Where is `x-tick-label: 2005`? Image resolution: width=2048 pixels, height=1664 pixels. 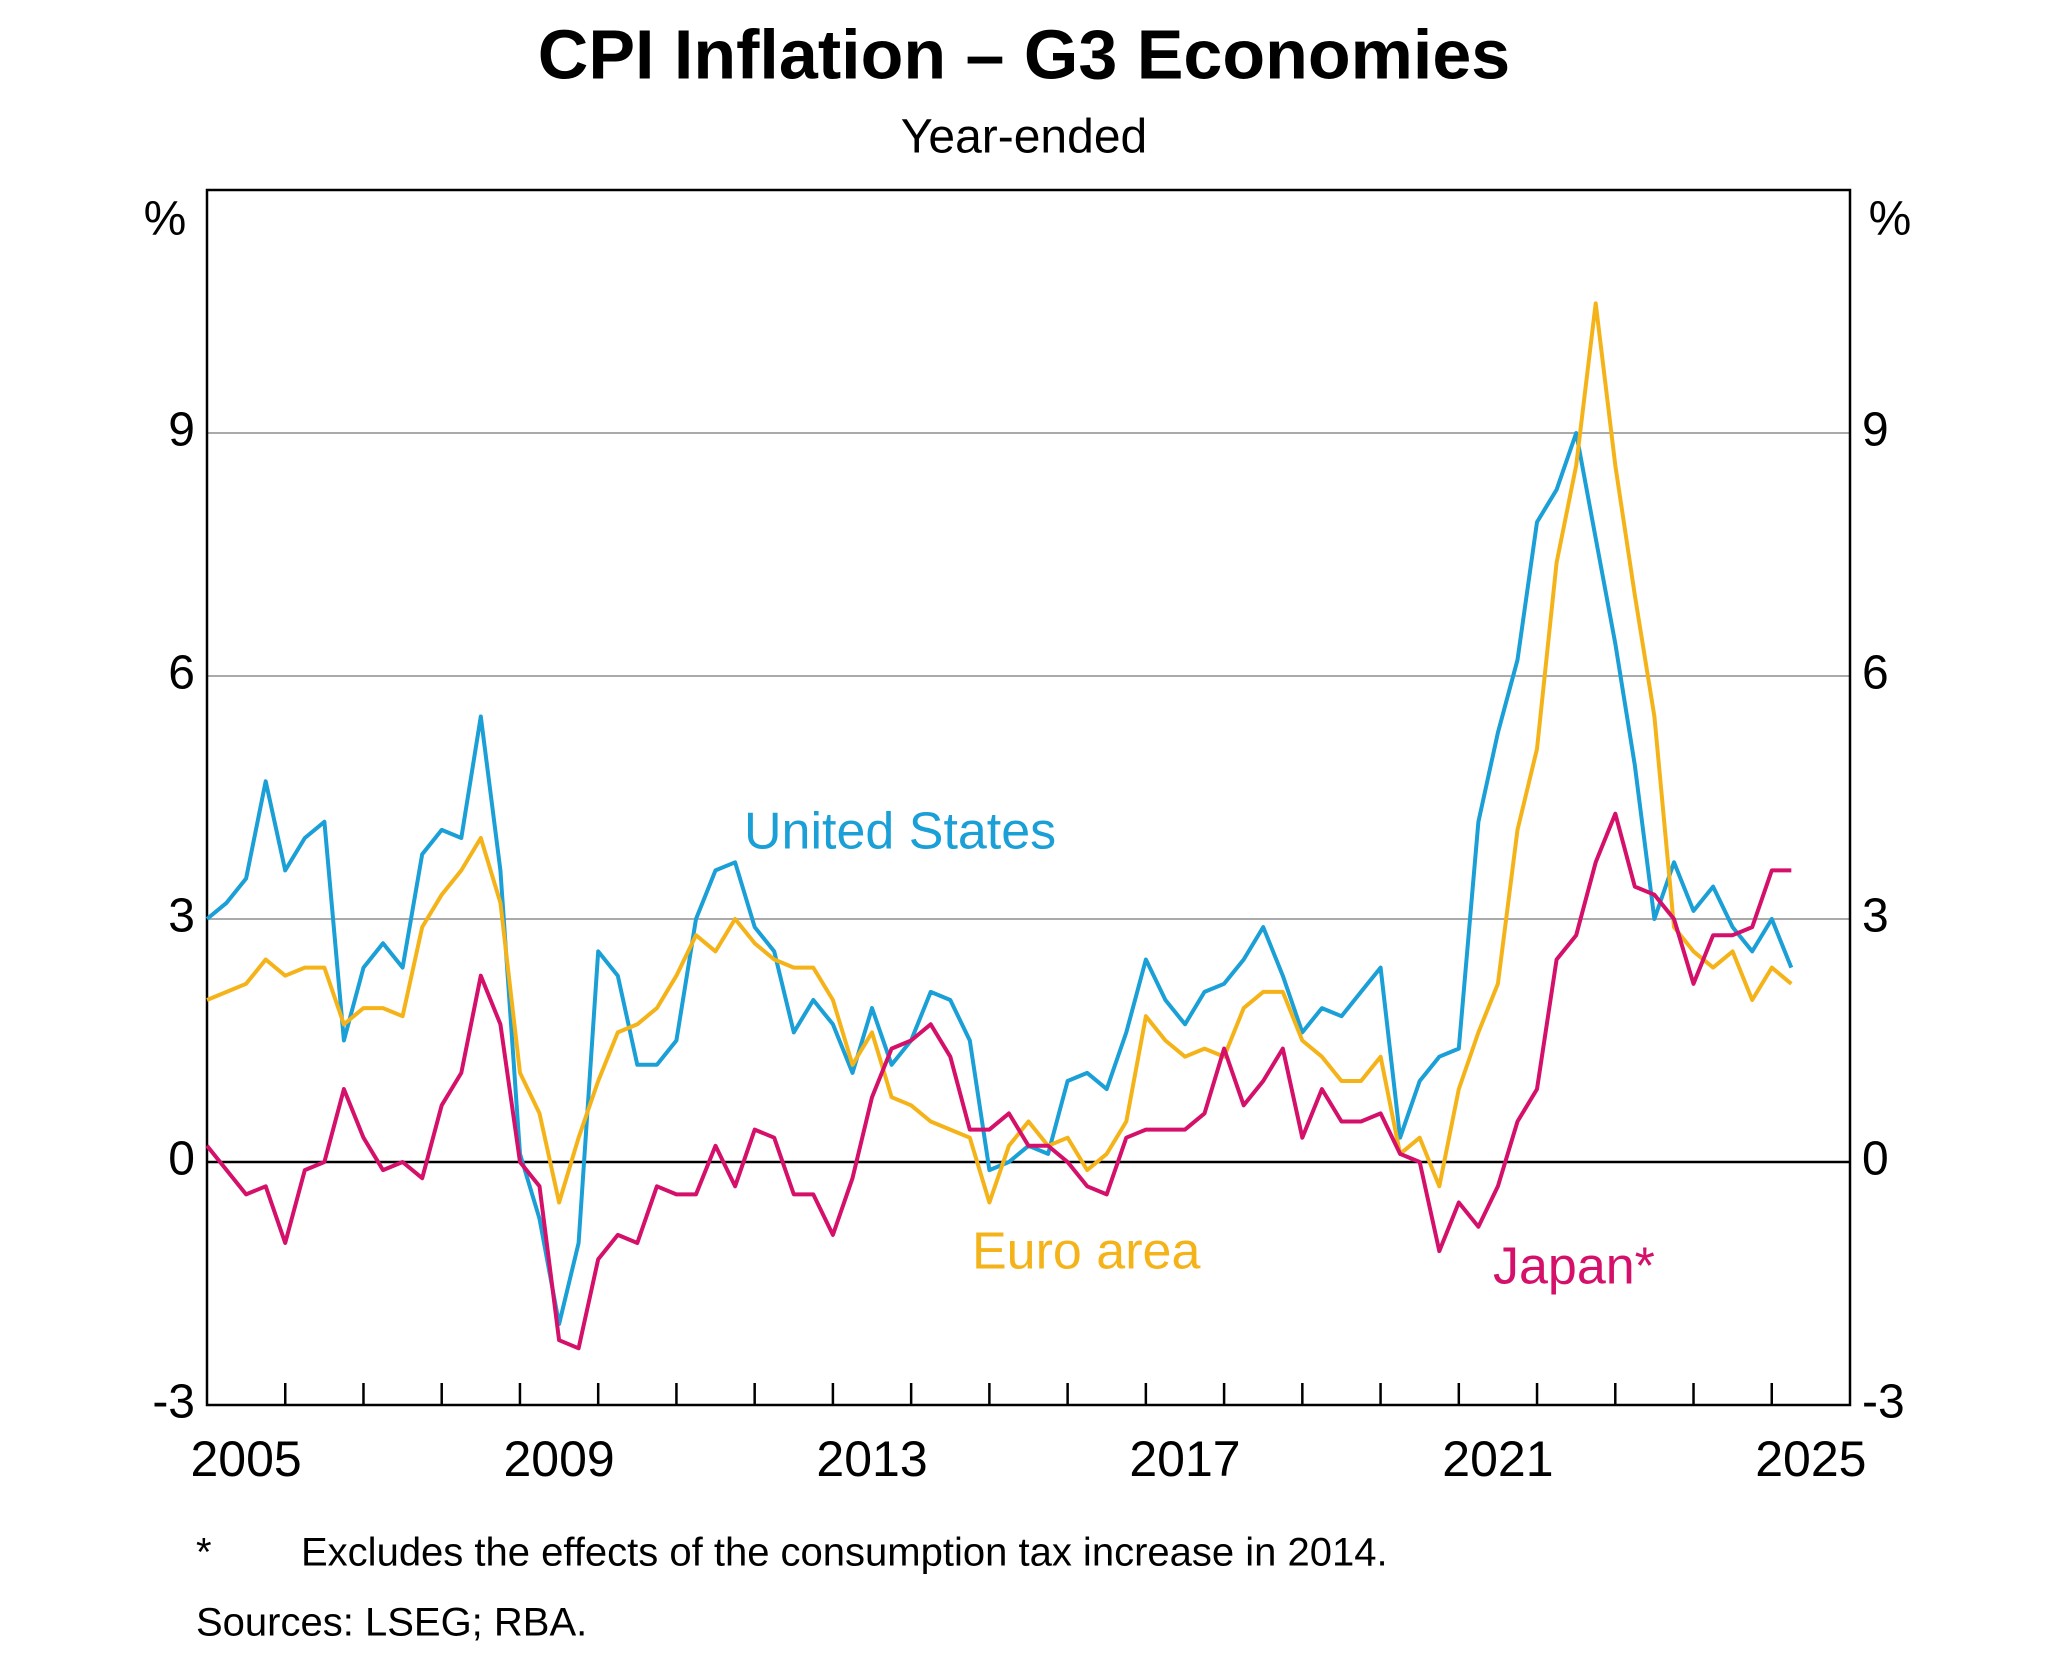 x-tick-label: 2005 is located at coordinates (246, 1459).